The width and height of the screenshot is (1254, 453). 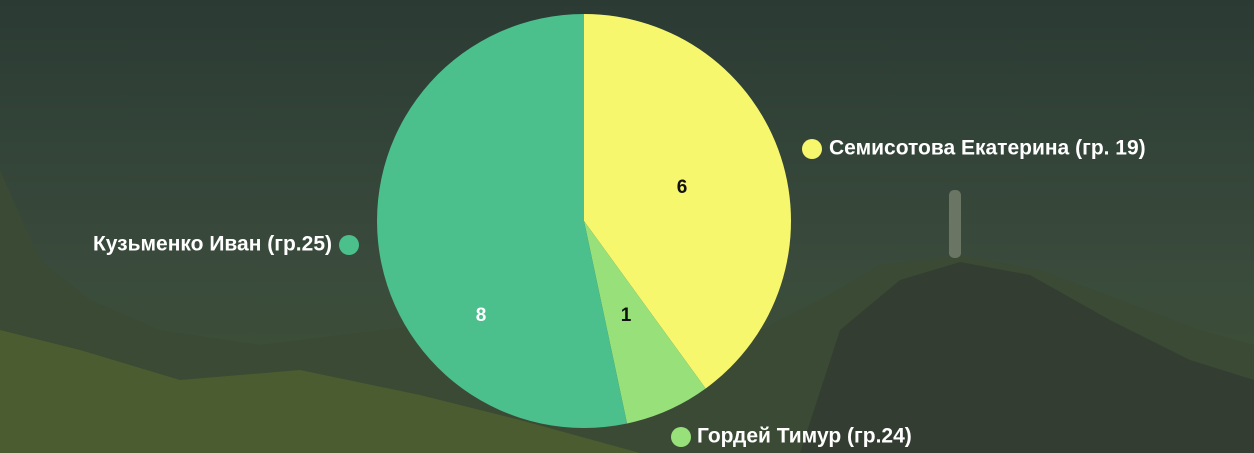 What do you see at coordinates (626, 315) in the screenshot?
I see `data-label: 1` at bounding box center [626, 315].